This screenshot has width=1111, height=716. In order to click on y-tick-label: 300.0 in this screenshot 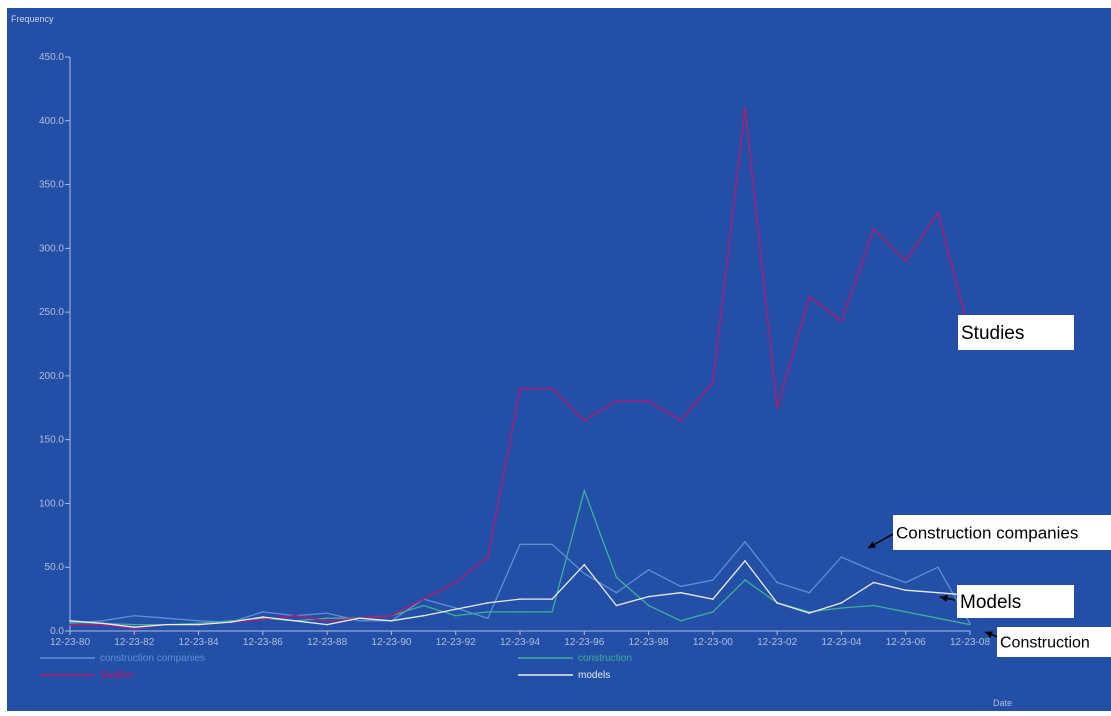, I will do `click(51, 248)`.